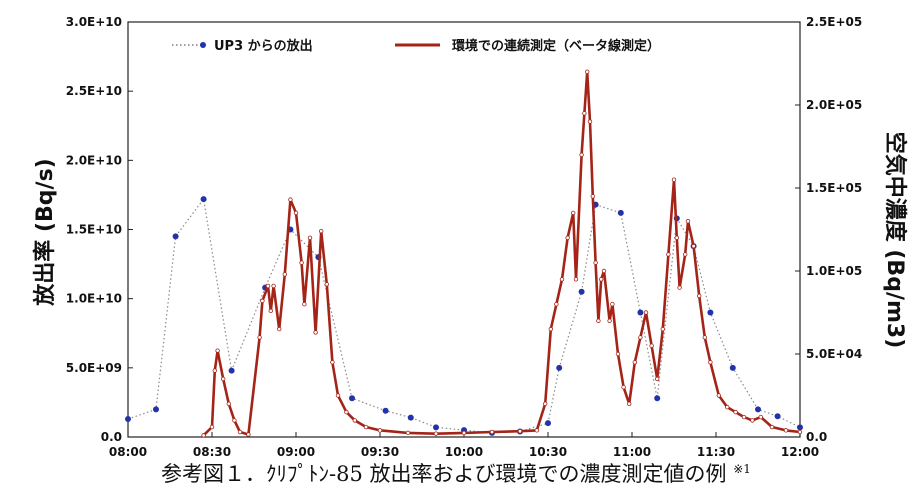 The image size is (912, 497). I want to click on x-tick-label: 10:00, so click(464, 452).